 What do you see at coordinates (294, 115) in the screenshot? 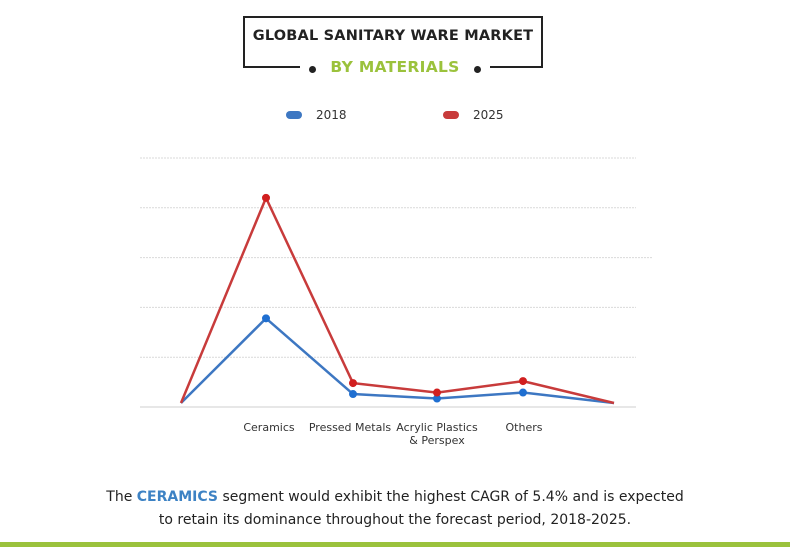
I see `legend-swatch-2018` at bounding box center [294, 115].